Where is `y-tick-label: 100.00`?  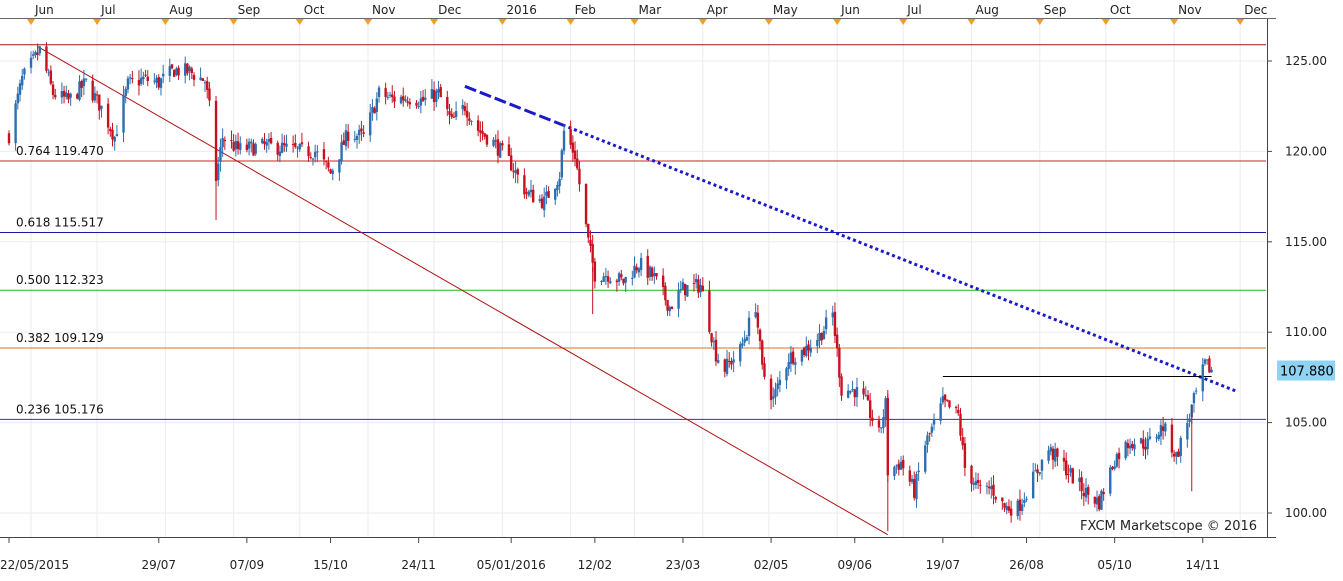
y-tick-label: 100.00 is located at coordinates (1306, 513).